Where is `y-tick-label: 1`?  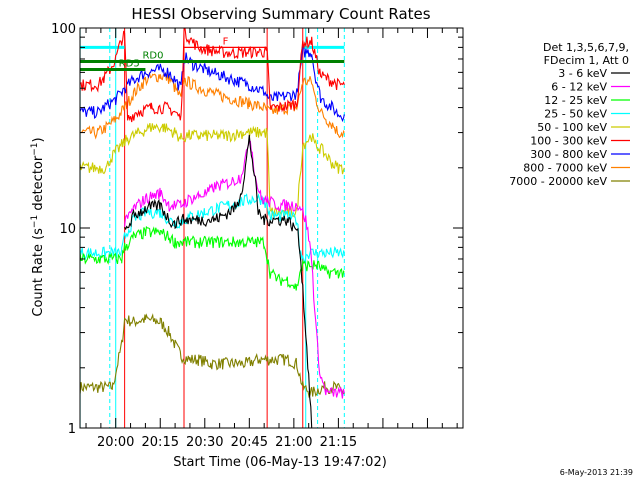 y-tick-label: 1 is located at coordinates (72, 429).